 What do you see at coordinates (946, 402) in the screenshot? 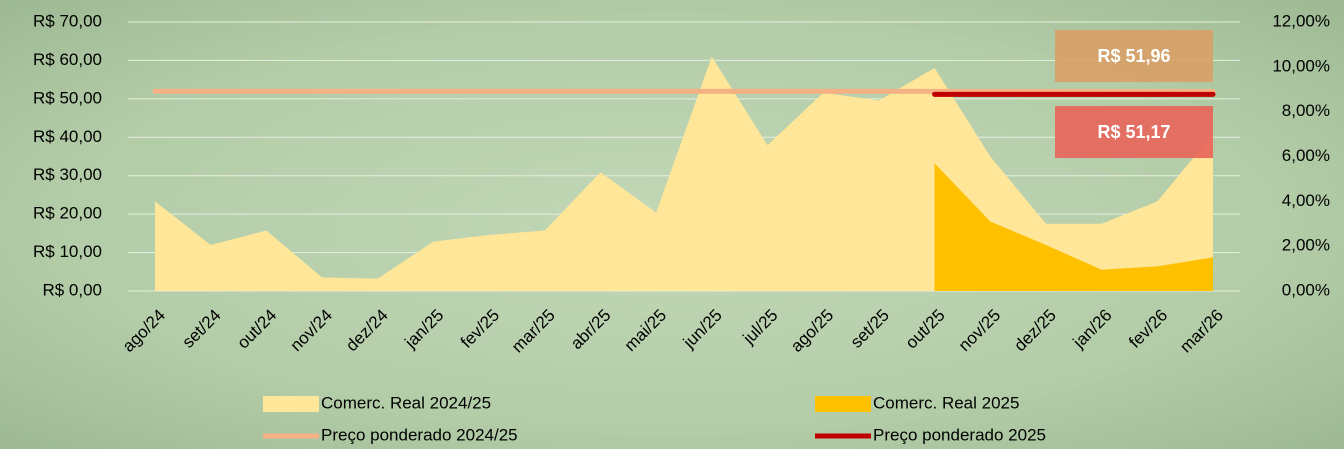
I see `legend-label: Comerc. Real 2025` at bounding box center [946, 402].